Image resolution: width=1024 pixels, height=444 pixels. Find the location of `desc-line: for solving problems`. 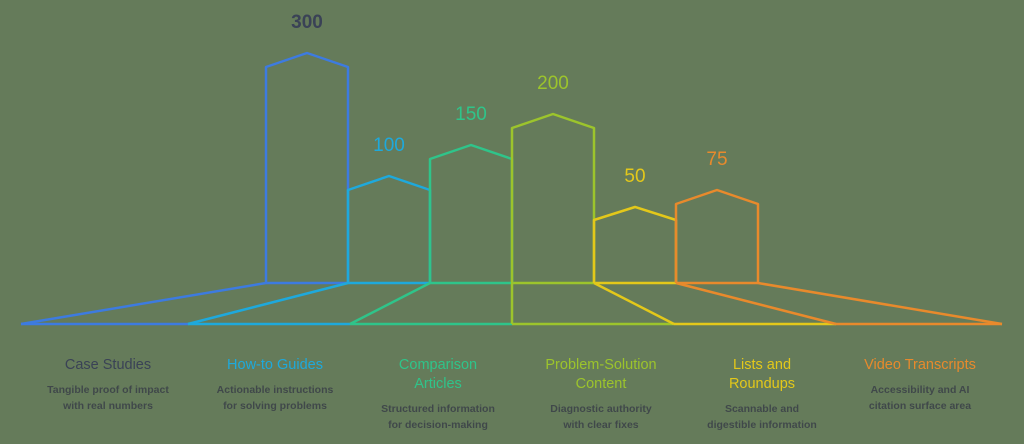

desc-line: for solving problems is located at coordinates (275, 406).